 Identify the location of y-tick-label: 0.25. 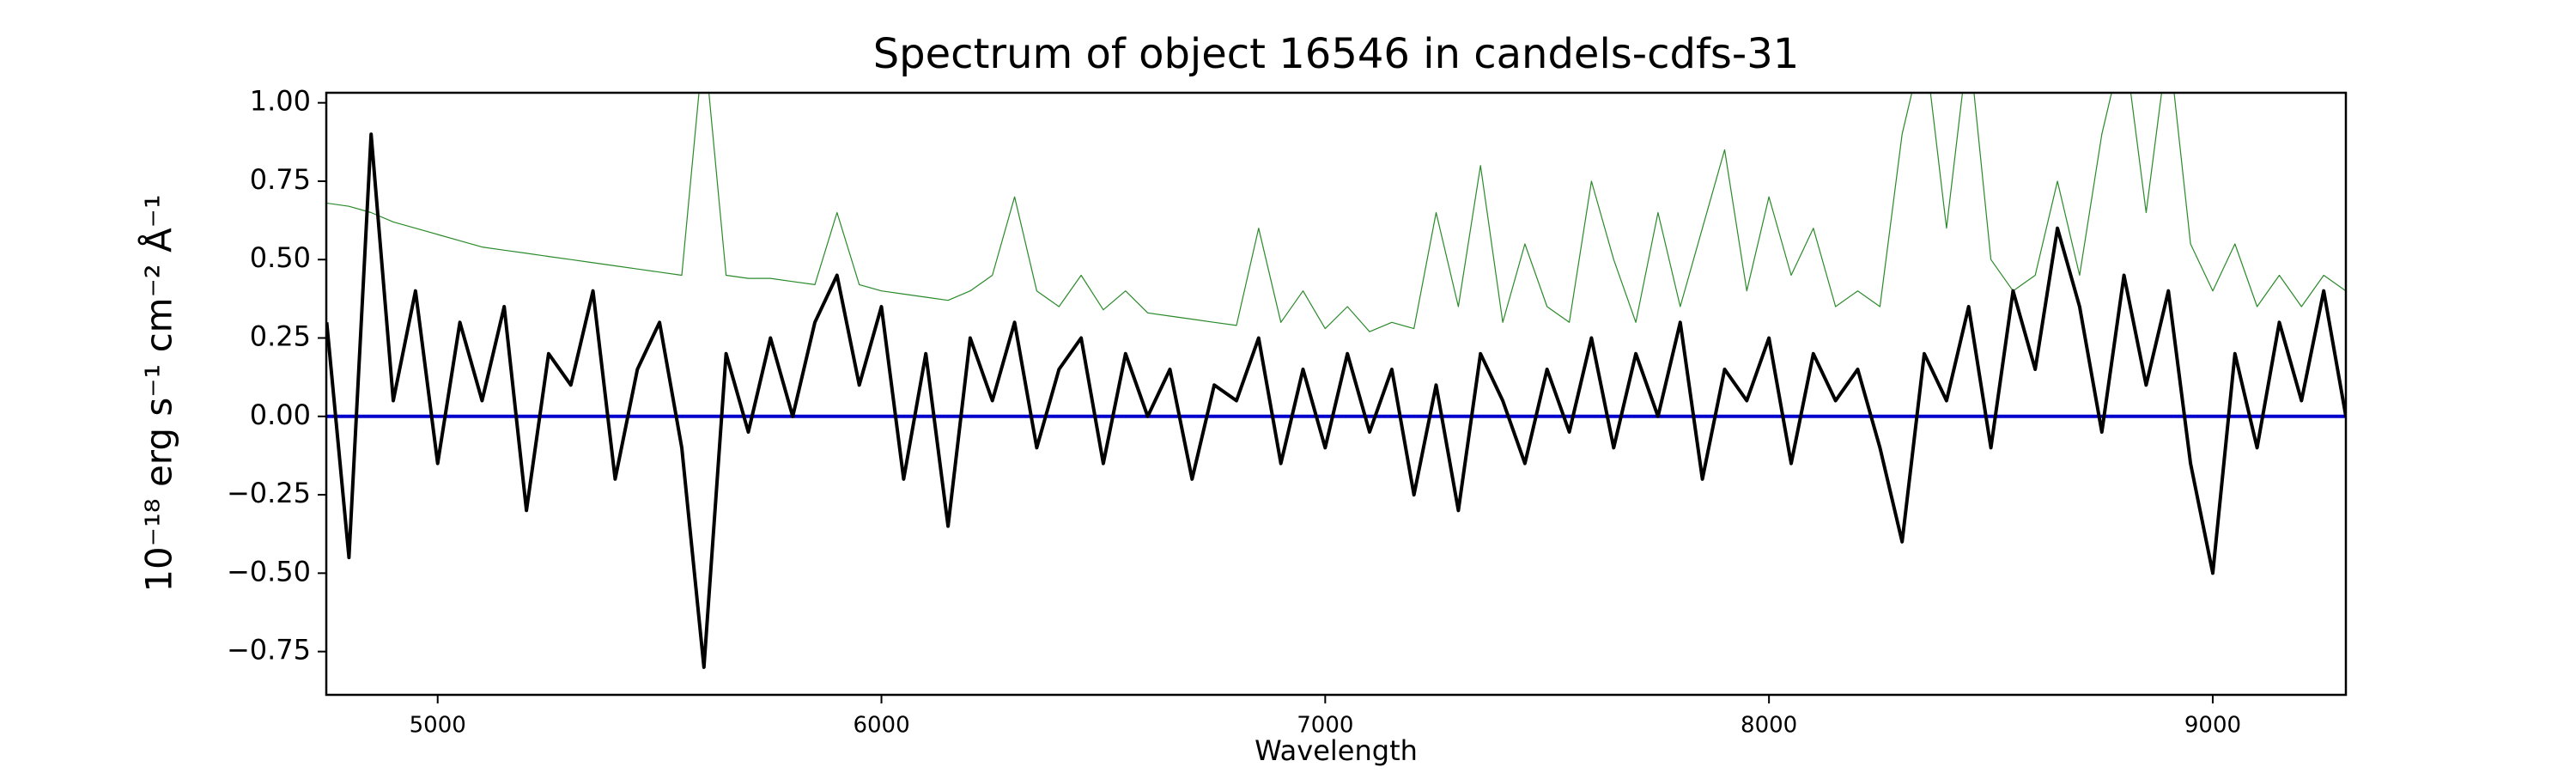
(280, 336).